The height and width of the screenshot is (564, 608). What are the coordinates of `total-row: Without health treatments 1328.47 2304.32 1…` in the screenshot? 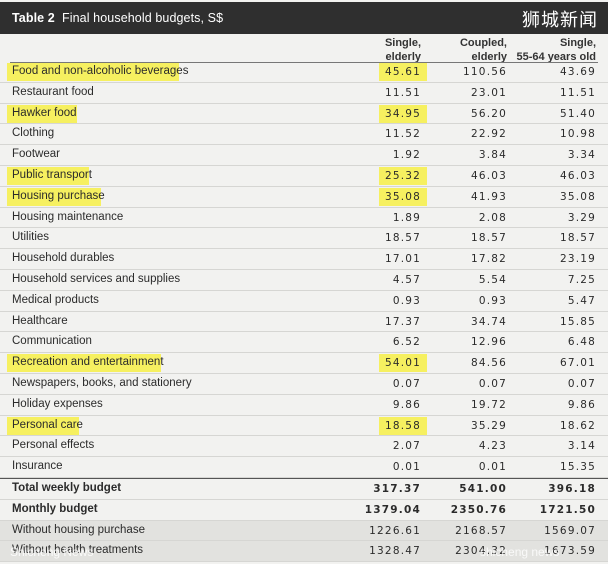 It's located at (304, 552).